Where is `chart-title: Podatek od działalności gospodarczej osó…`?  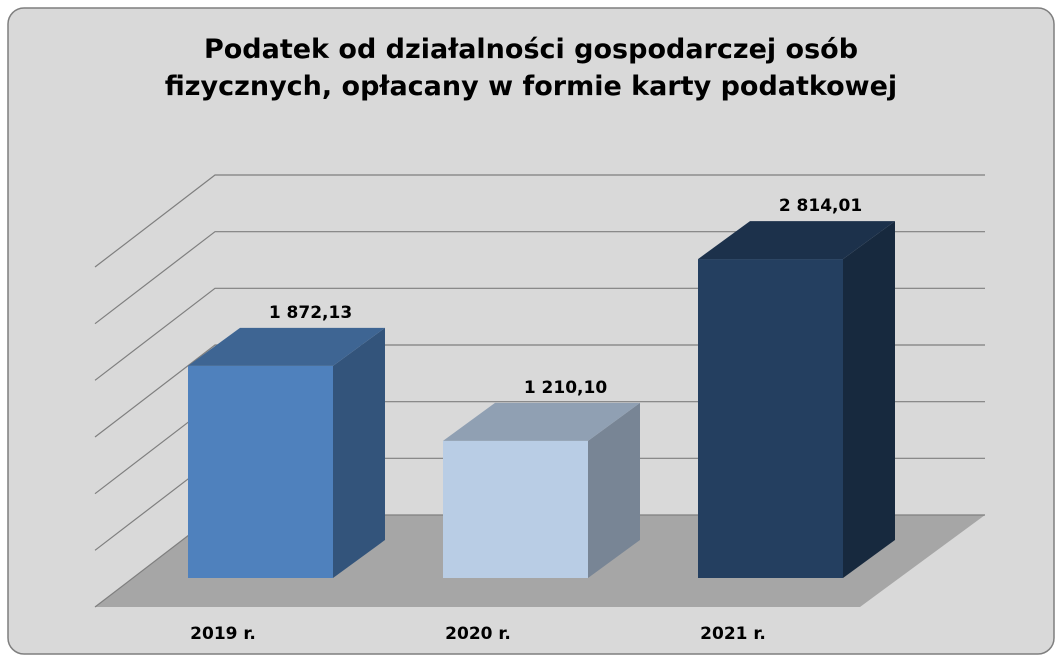 chart-title: Podatek od działalności gospodarczej osó… is located at coordinates (531, 49).